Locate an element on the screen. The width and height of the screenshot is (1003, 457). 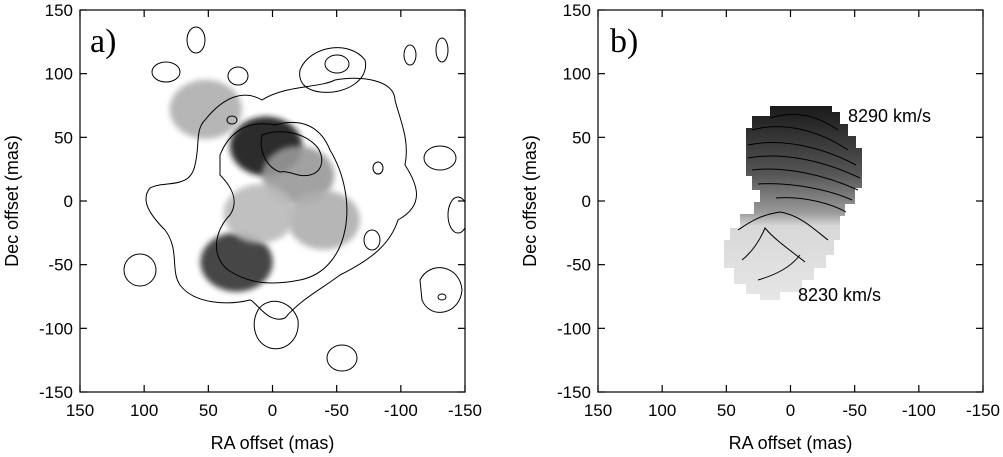
panel-b-letter: b) is located at coordinates (624, 41).